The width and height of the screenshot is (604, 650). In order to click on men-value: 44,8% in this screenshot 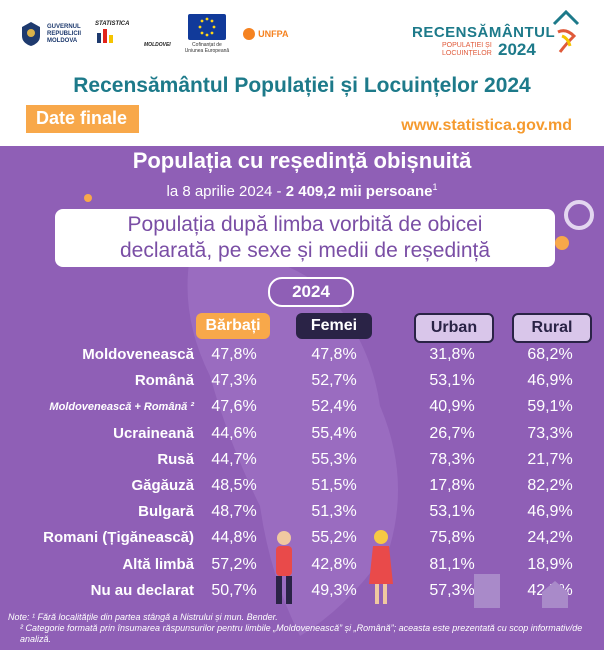, I will do `click(234, 538)`.